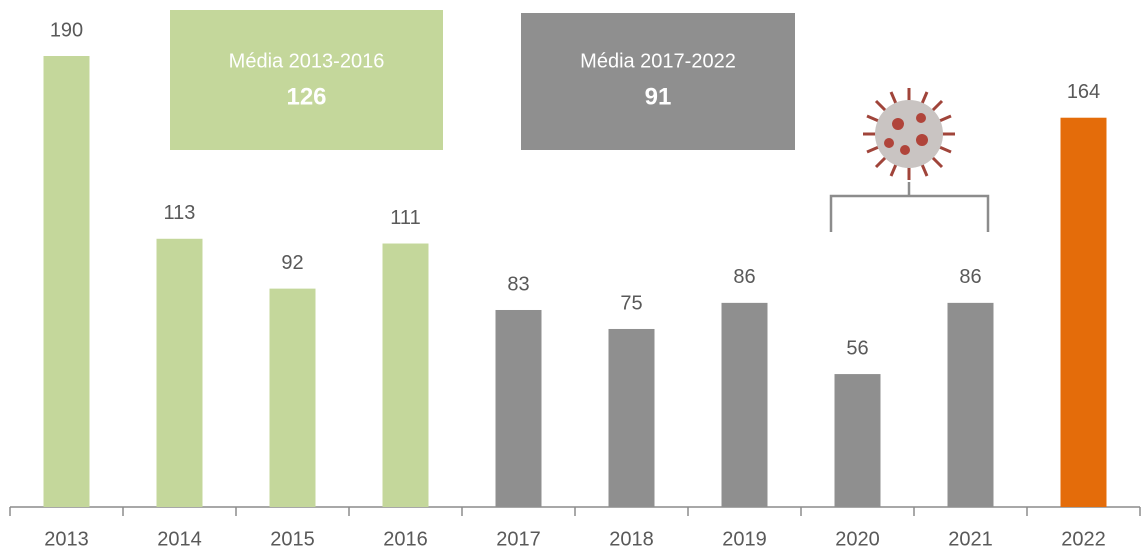 The width and height of the screenshot is (1141, 552). Describe the element at coordinates (66, 539) in the screenshot. I see `x-tick-label: 2013` at that location.